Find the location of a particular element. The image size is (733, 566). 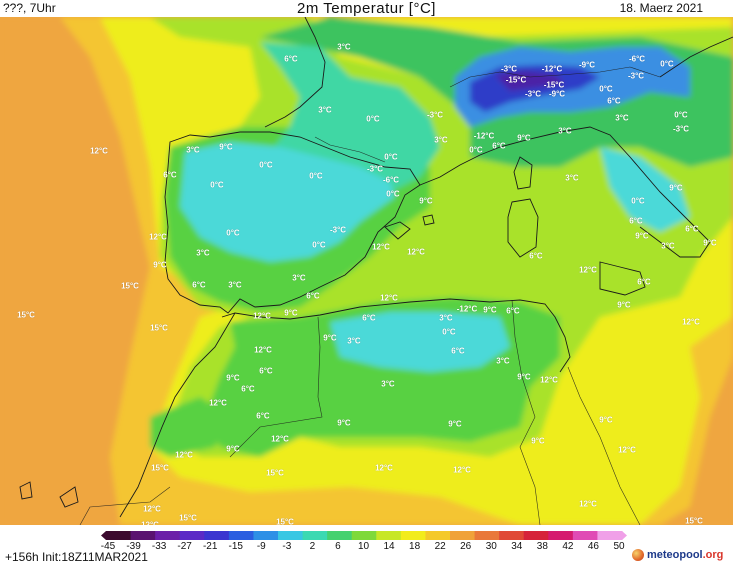

scale-tick-label: -39 is located at coordinates (133, 546).